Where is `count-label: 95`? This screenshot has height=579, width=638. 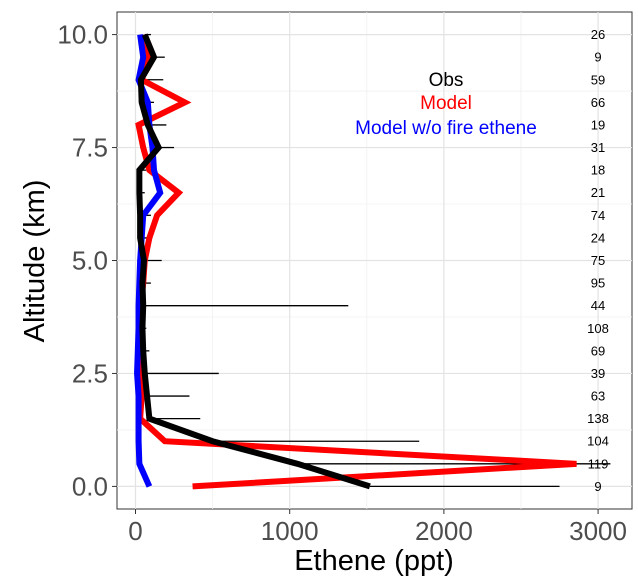 count-label: 95 is located at coordinates (598, 283).